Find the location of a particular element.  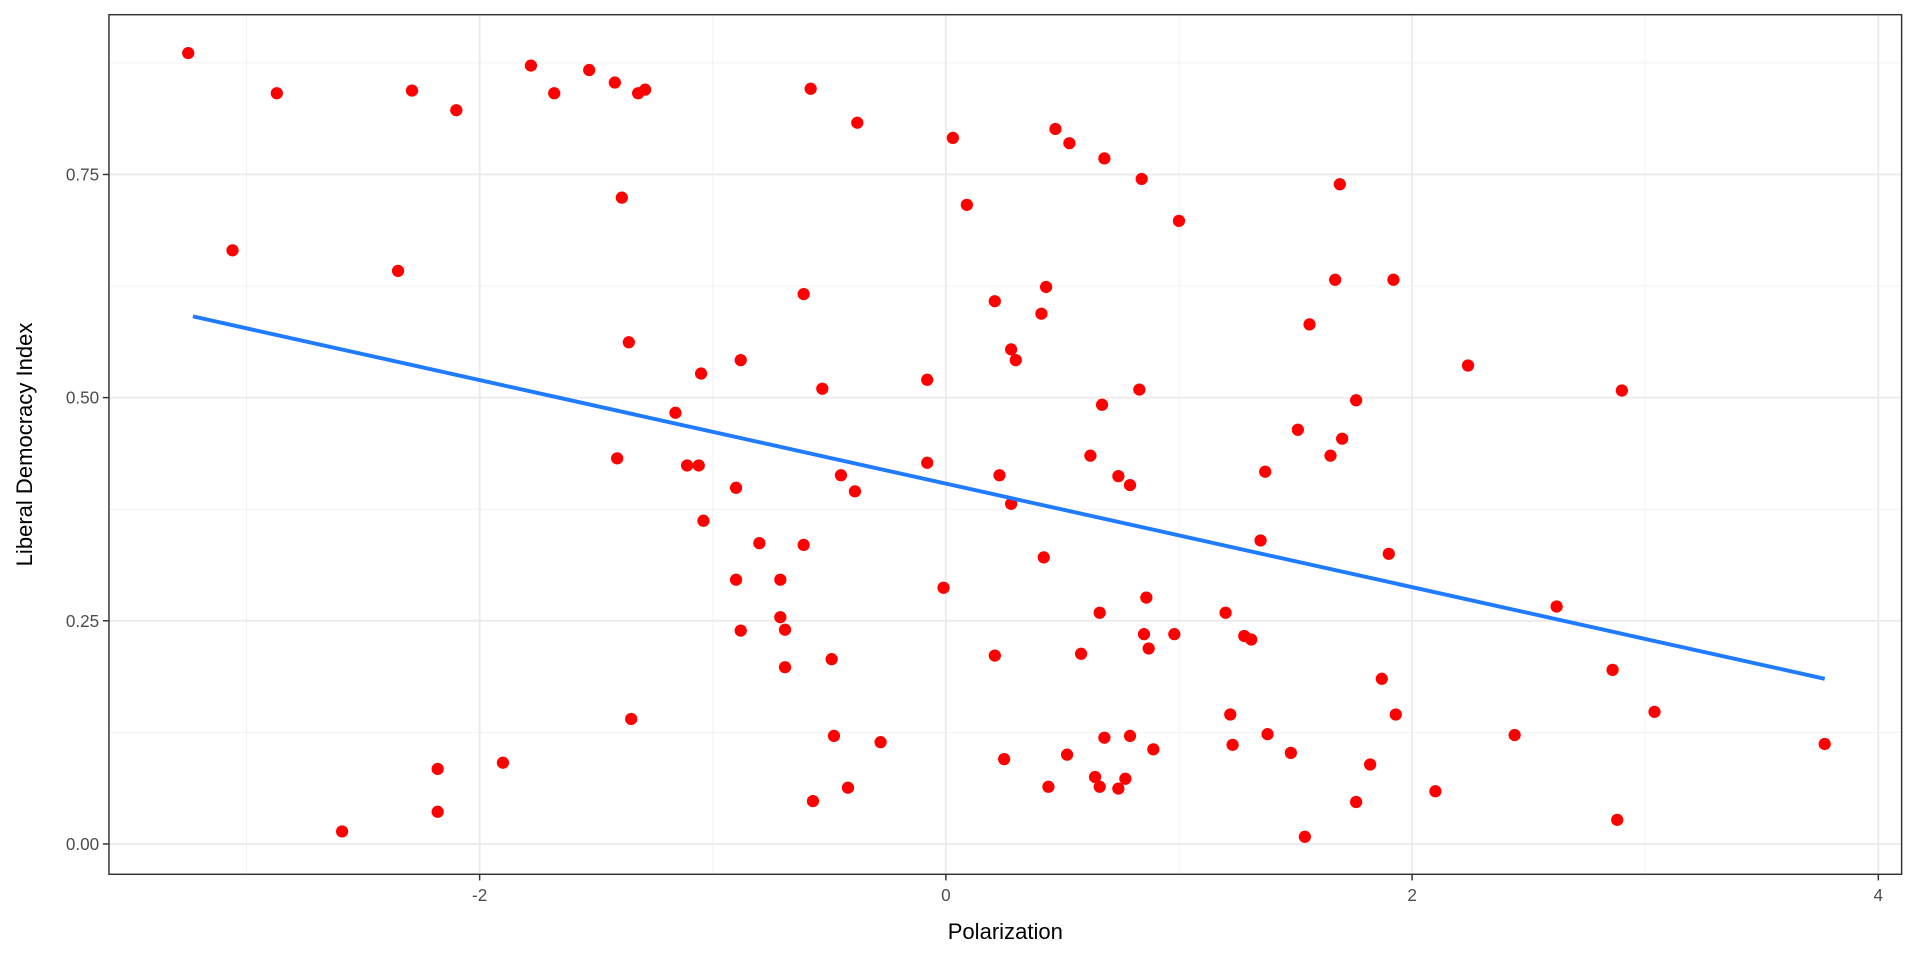

y-tick-label: 0.75 is located at coordinates (82, 175).